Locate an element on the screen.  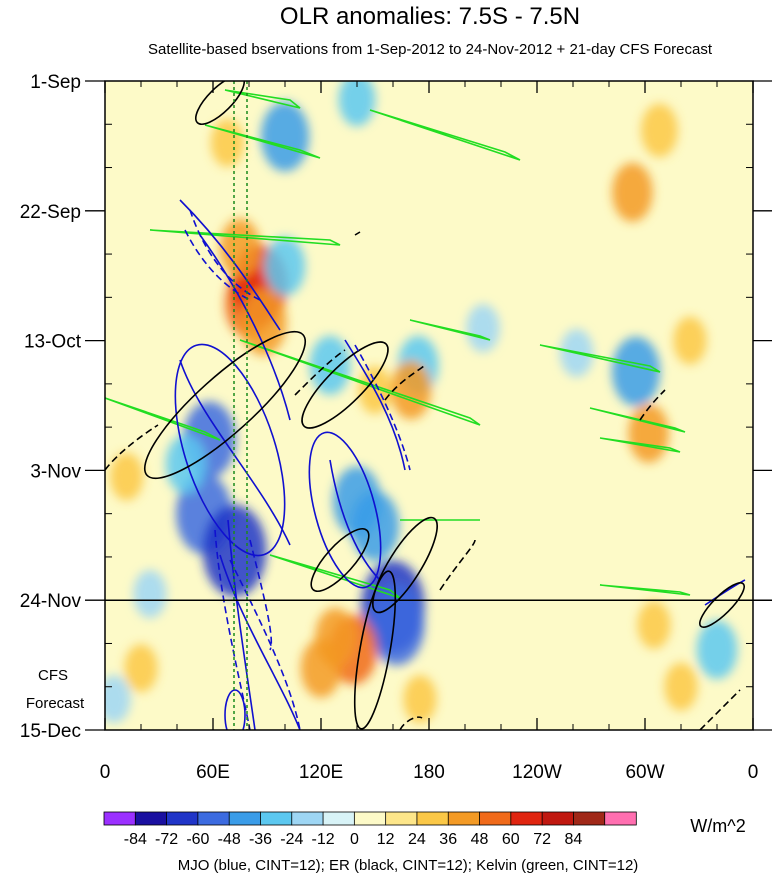
chart-title: OLR anomalies: 7.5S - 7.5N is located at coordinates (430, 16).